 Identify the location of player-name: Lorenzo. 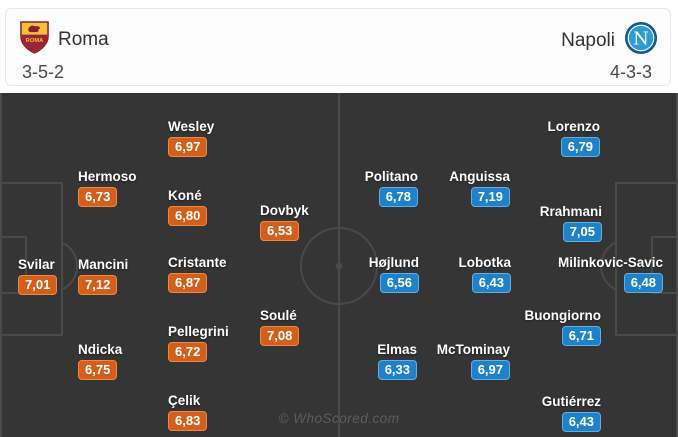
(574, 126).